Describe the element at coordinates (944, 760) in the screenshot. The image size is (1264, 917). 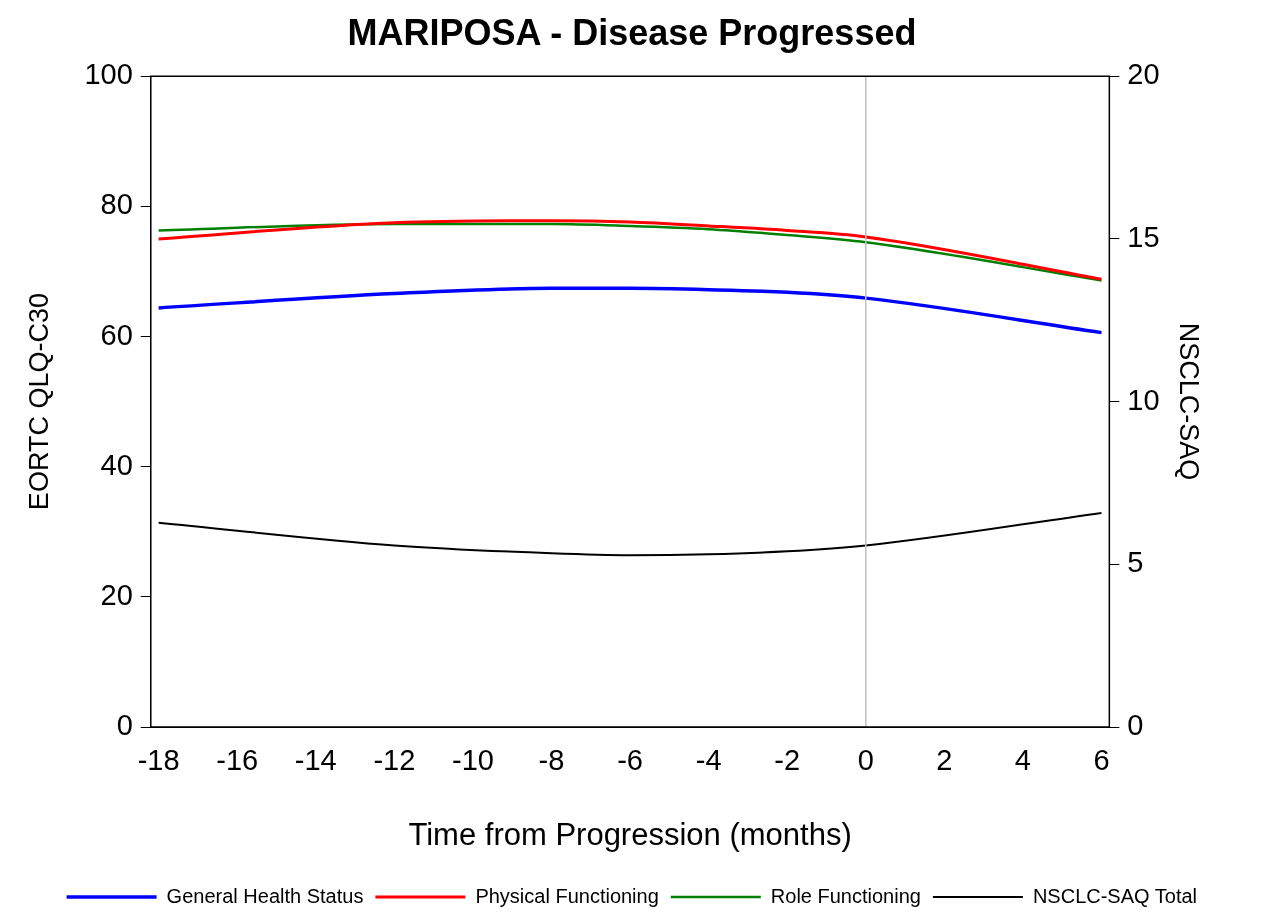
I see `x-tick-label: 2` at that location.